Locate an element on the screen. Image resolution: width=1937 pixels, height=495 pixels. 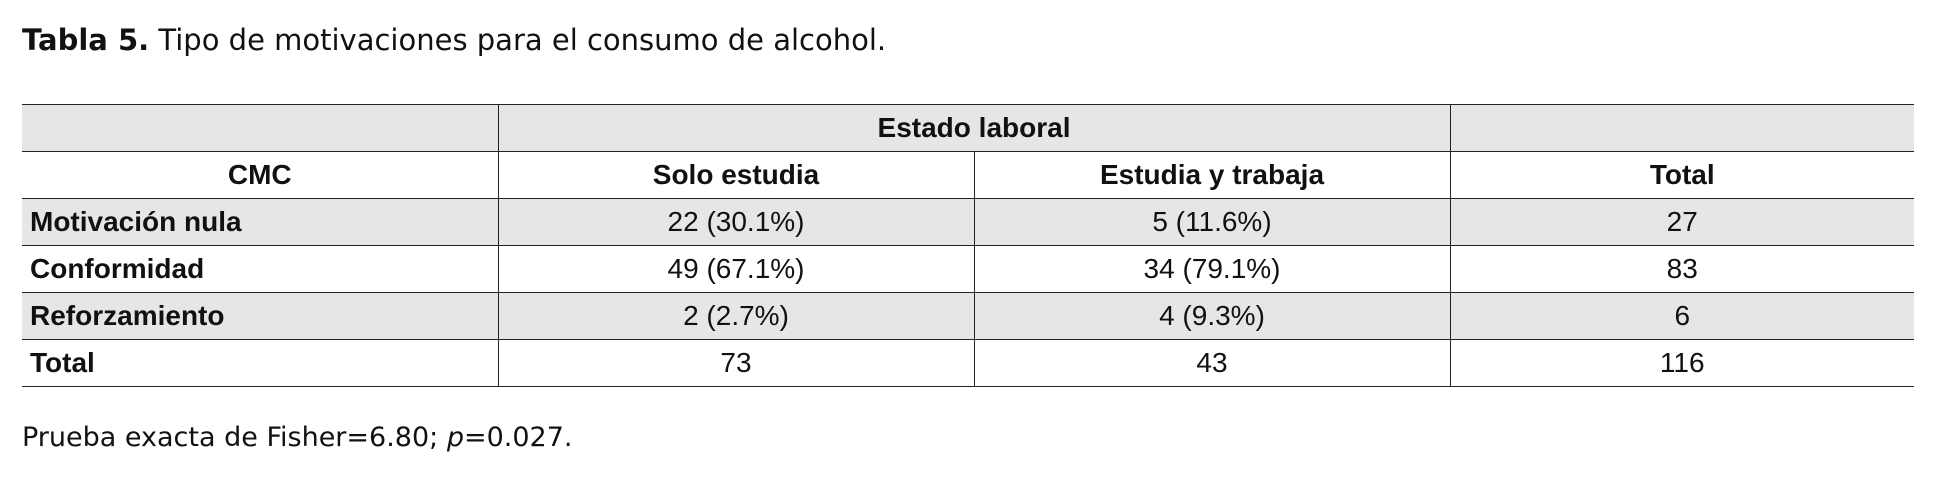
header-estudia-y-trabaja: Estudia y trabaja is located at coordinates (1211, 175).